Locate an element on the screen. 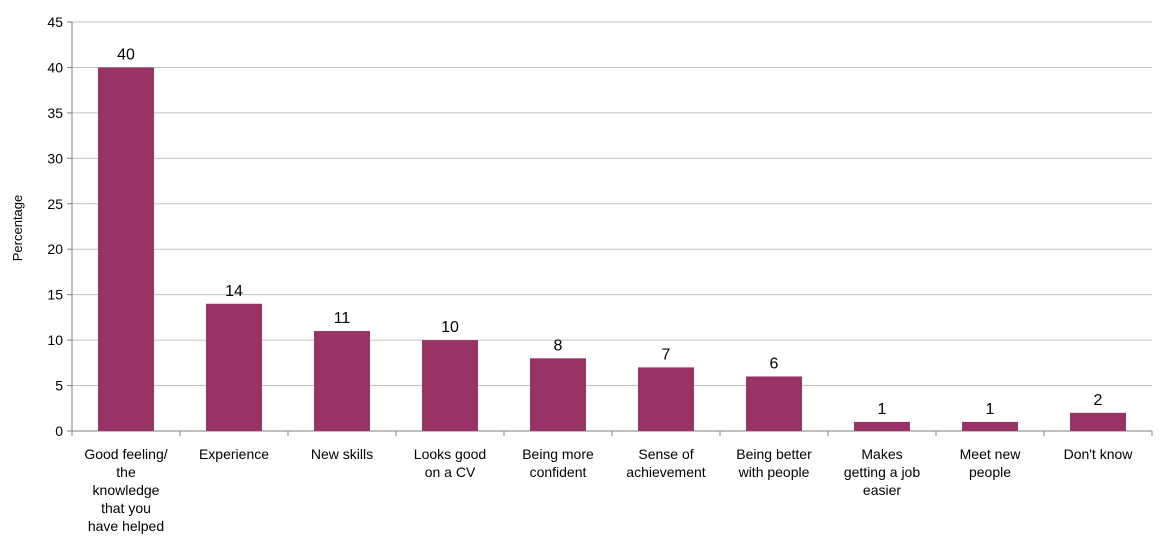  category-label: Meet new people is located at coordinates (991, 463).